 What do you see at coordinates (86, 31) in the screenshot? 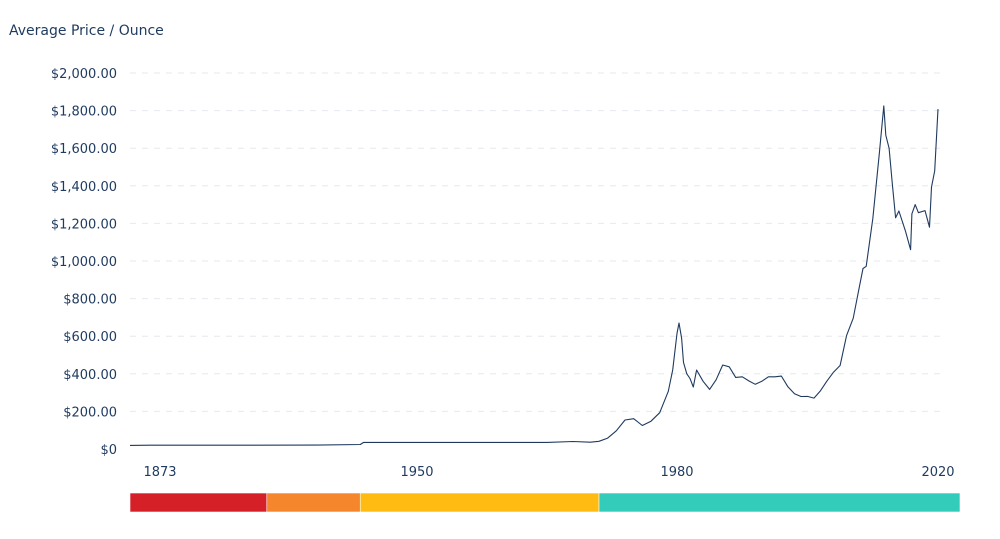
I see `chart-title: Average Price / Ounce` at bounding box center [86, 31].